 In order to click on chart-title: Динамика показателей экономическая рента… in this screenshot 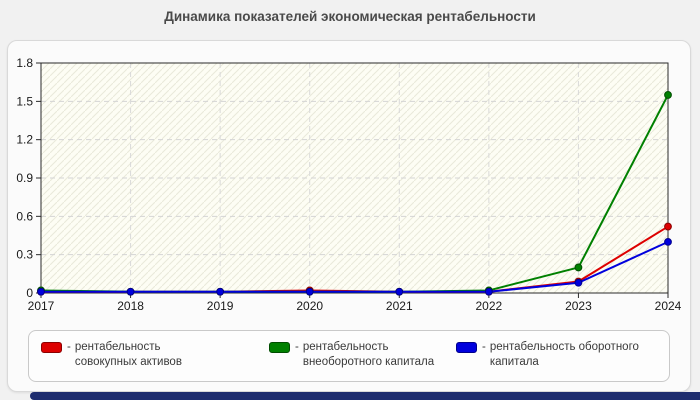, I will do `click(350, 16)`.